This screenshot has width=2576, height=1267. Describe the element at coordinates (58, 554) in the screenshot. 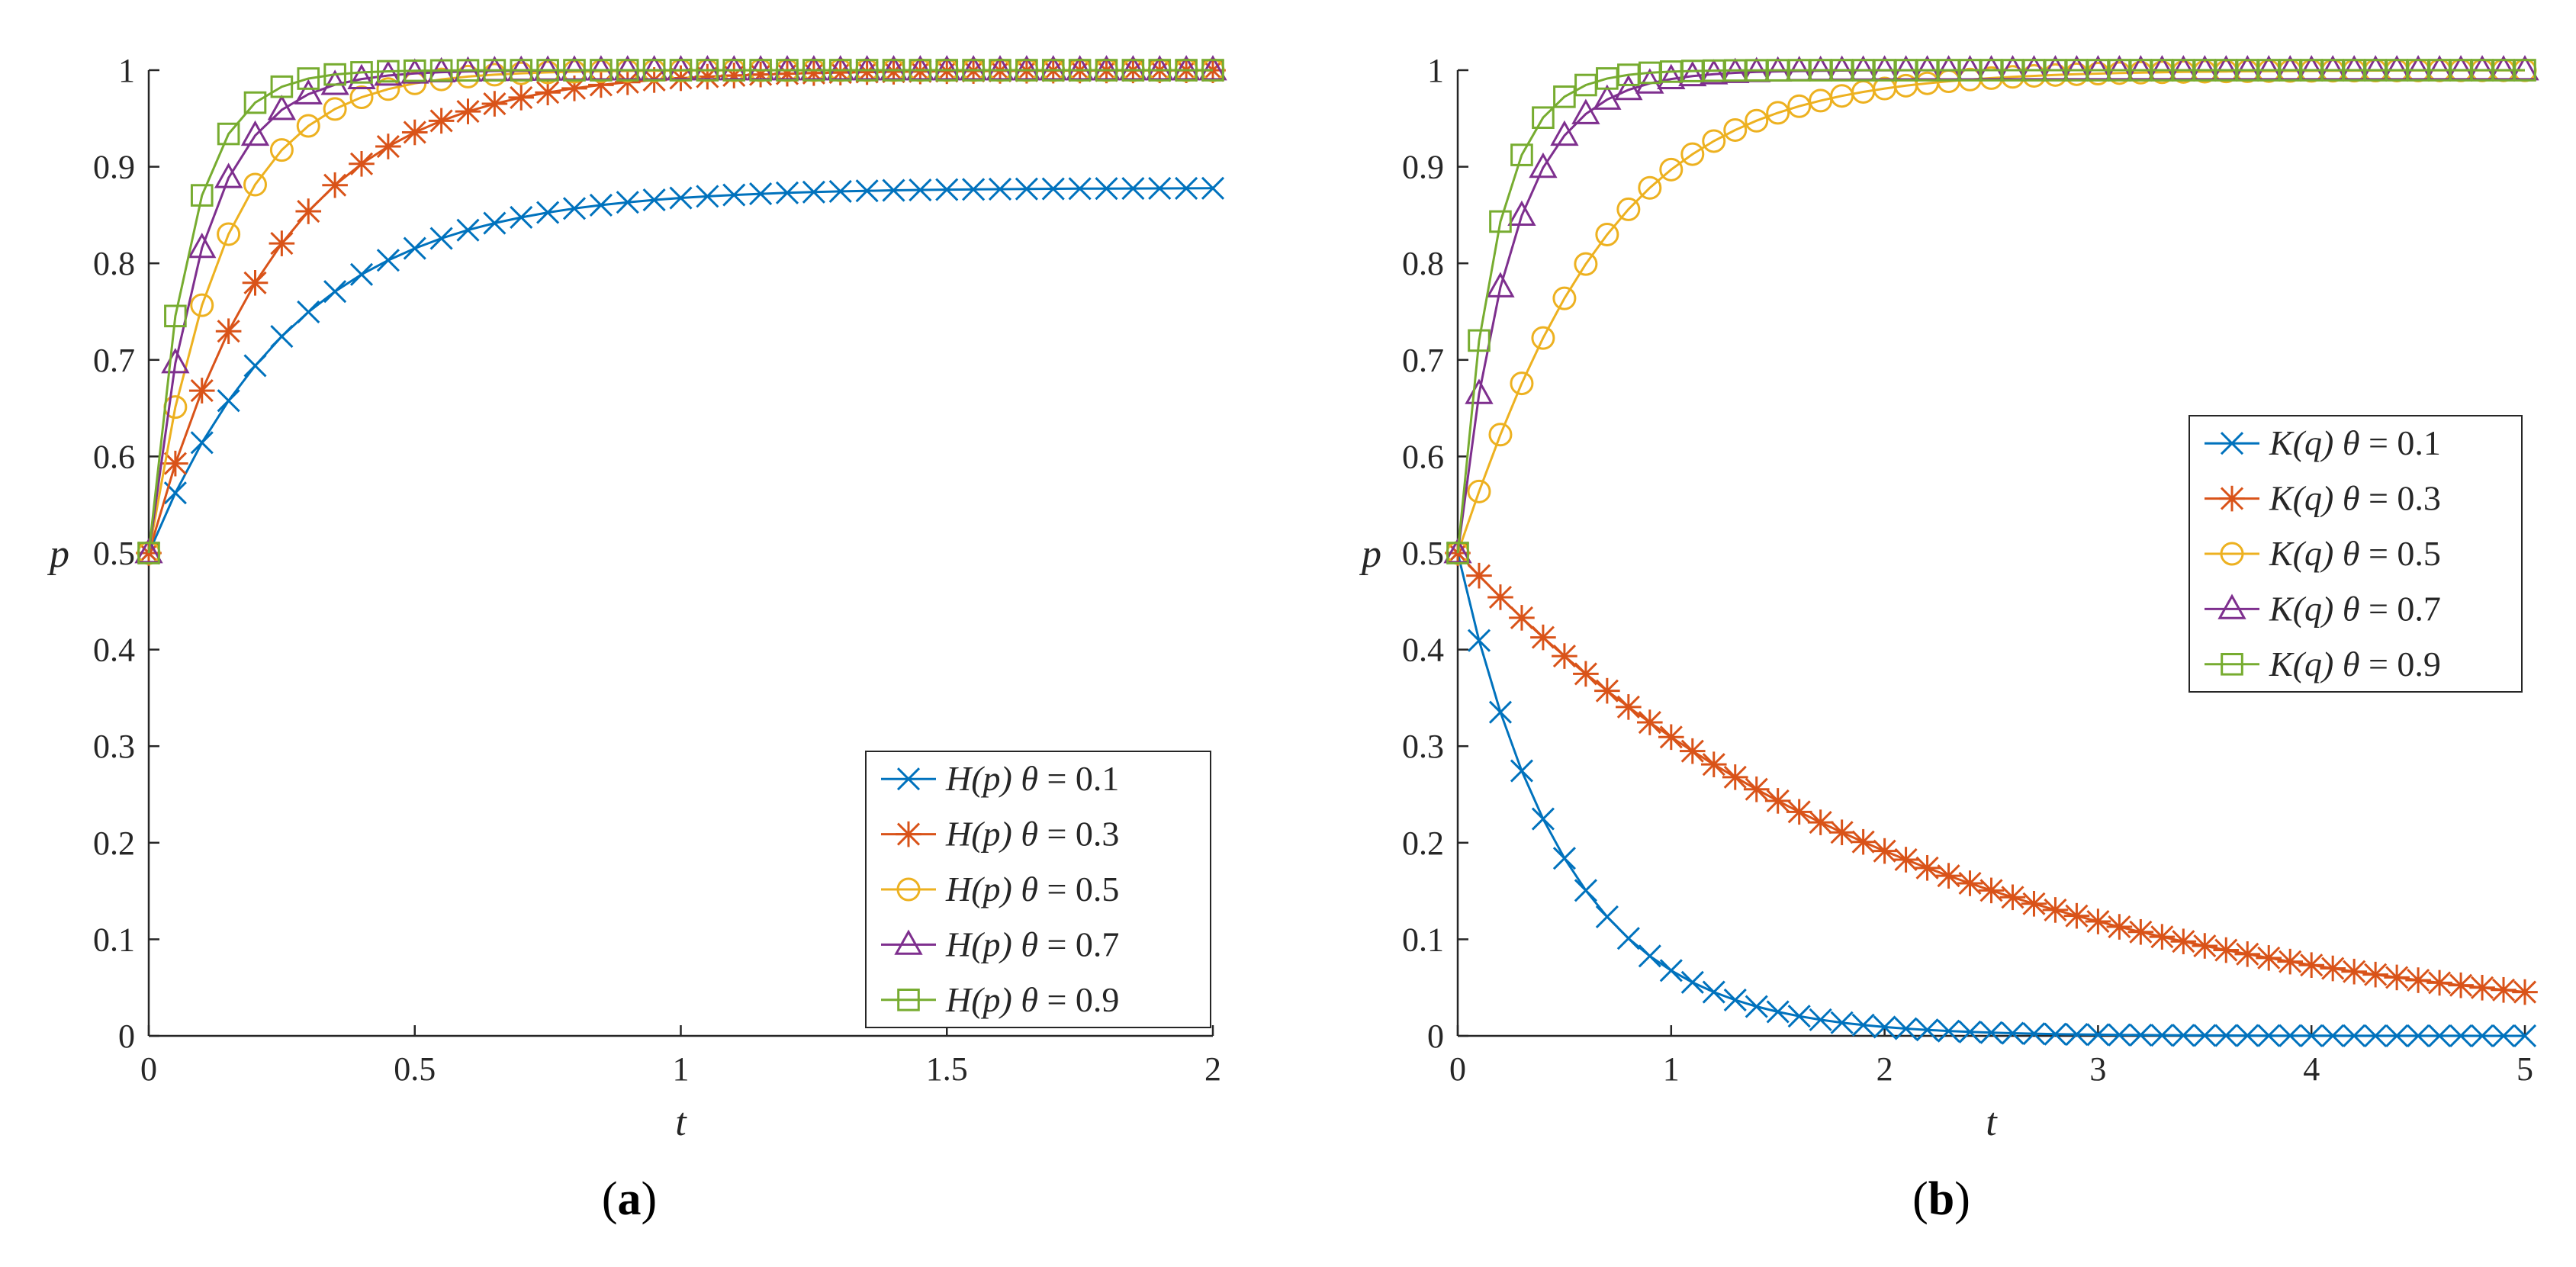

I see `y-axis-label: p` at that location.